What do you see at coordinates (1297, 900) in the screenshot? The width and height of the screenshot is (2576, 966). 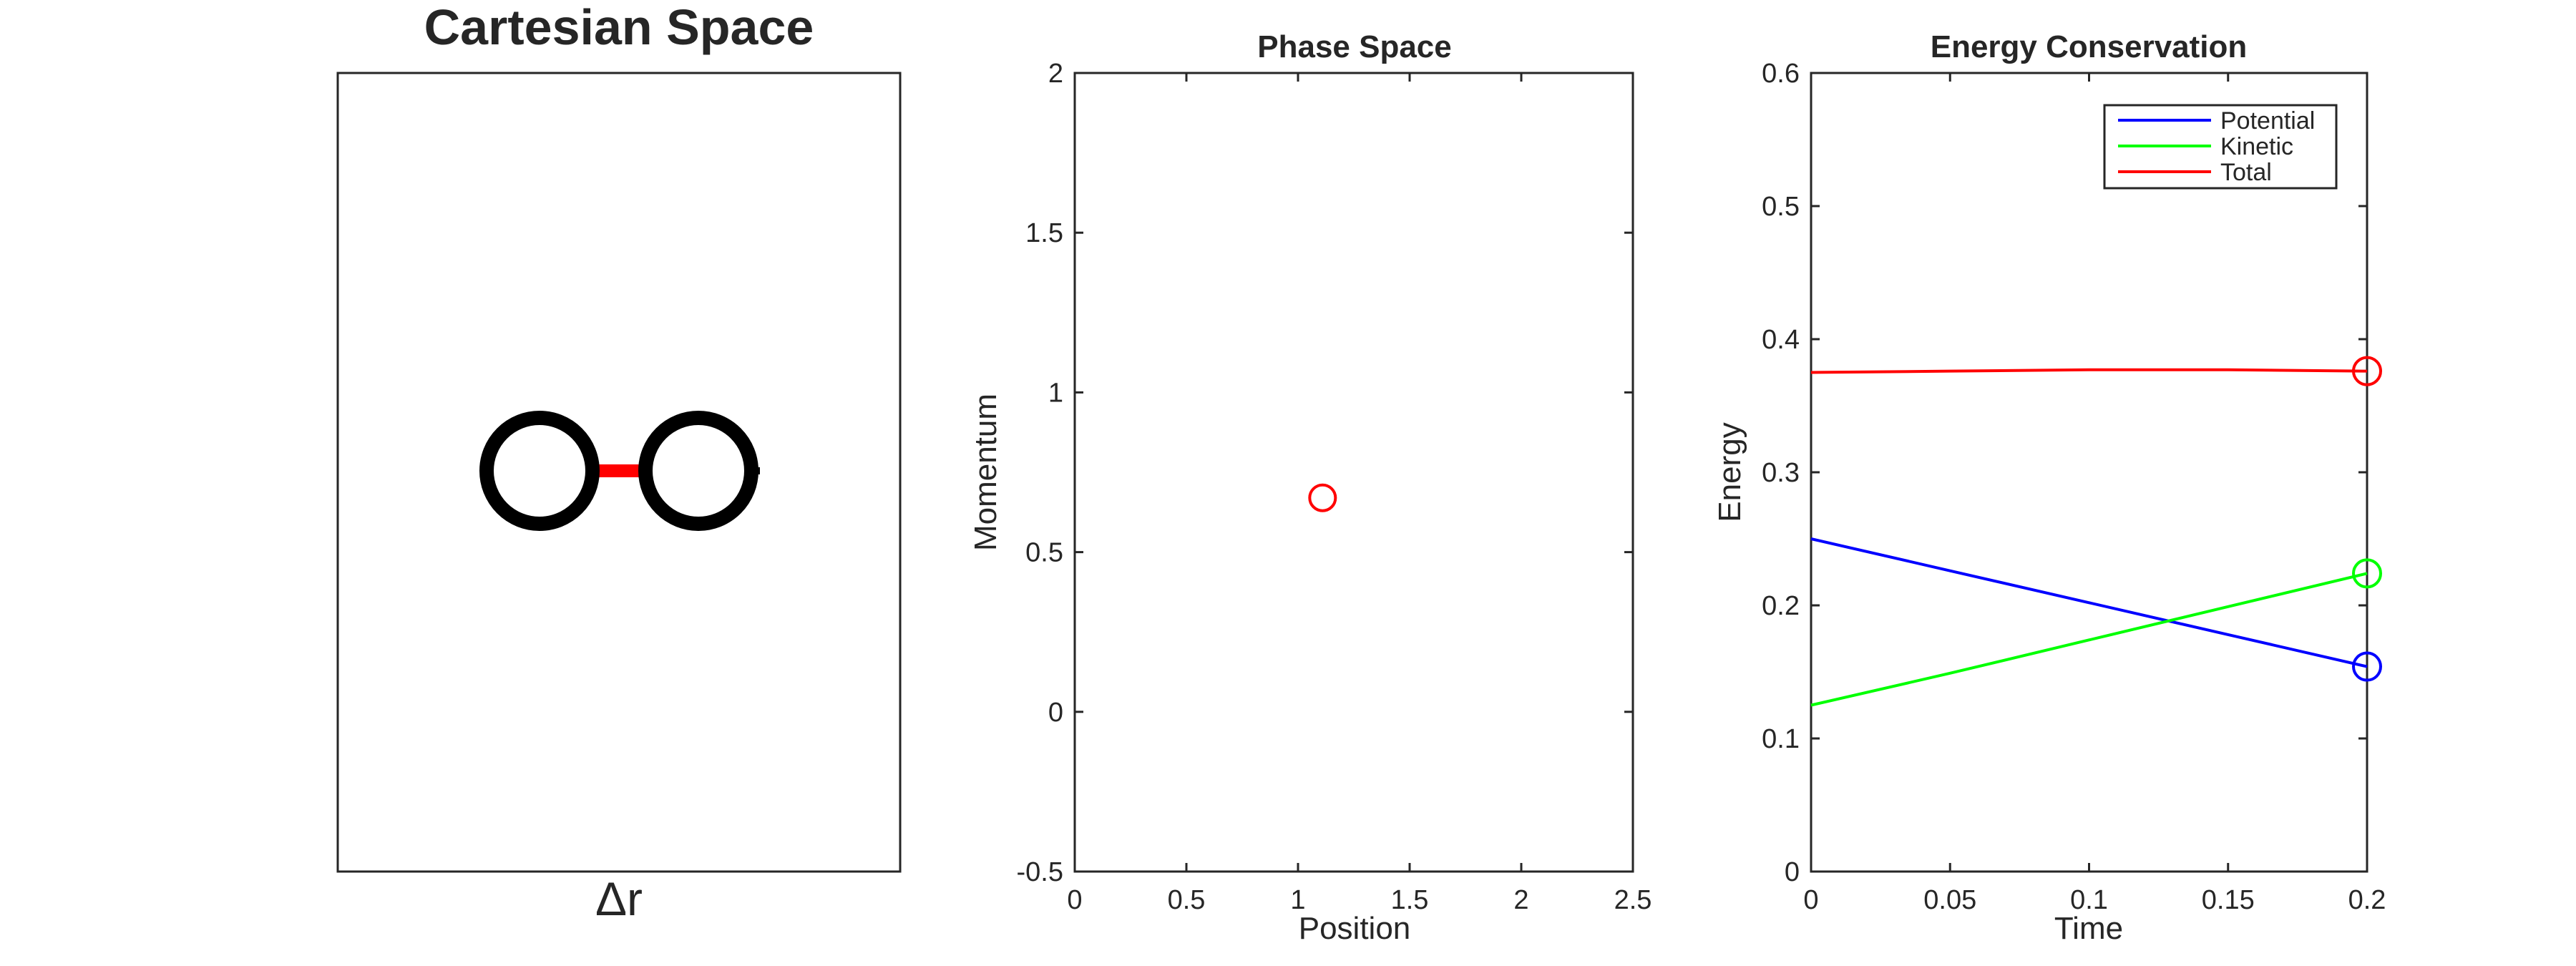 I see `phase-xtick-label: 1` at bounding box center [1297, 900].